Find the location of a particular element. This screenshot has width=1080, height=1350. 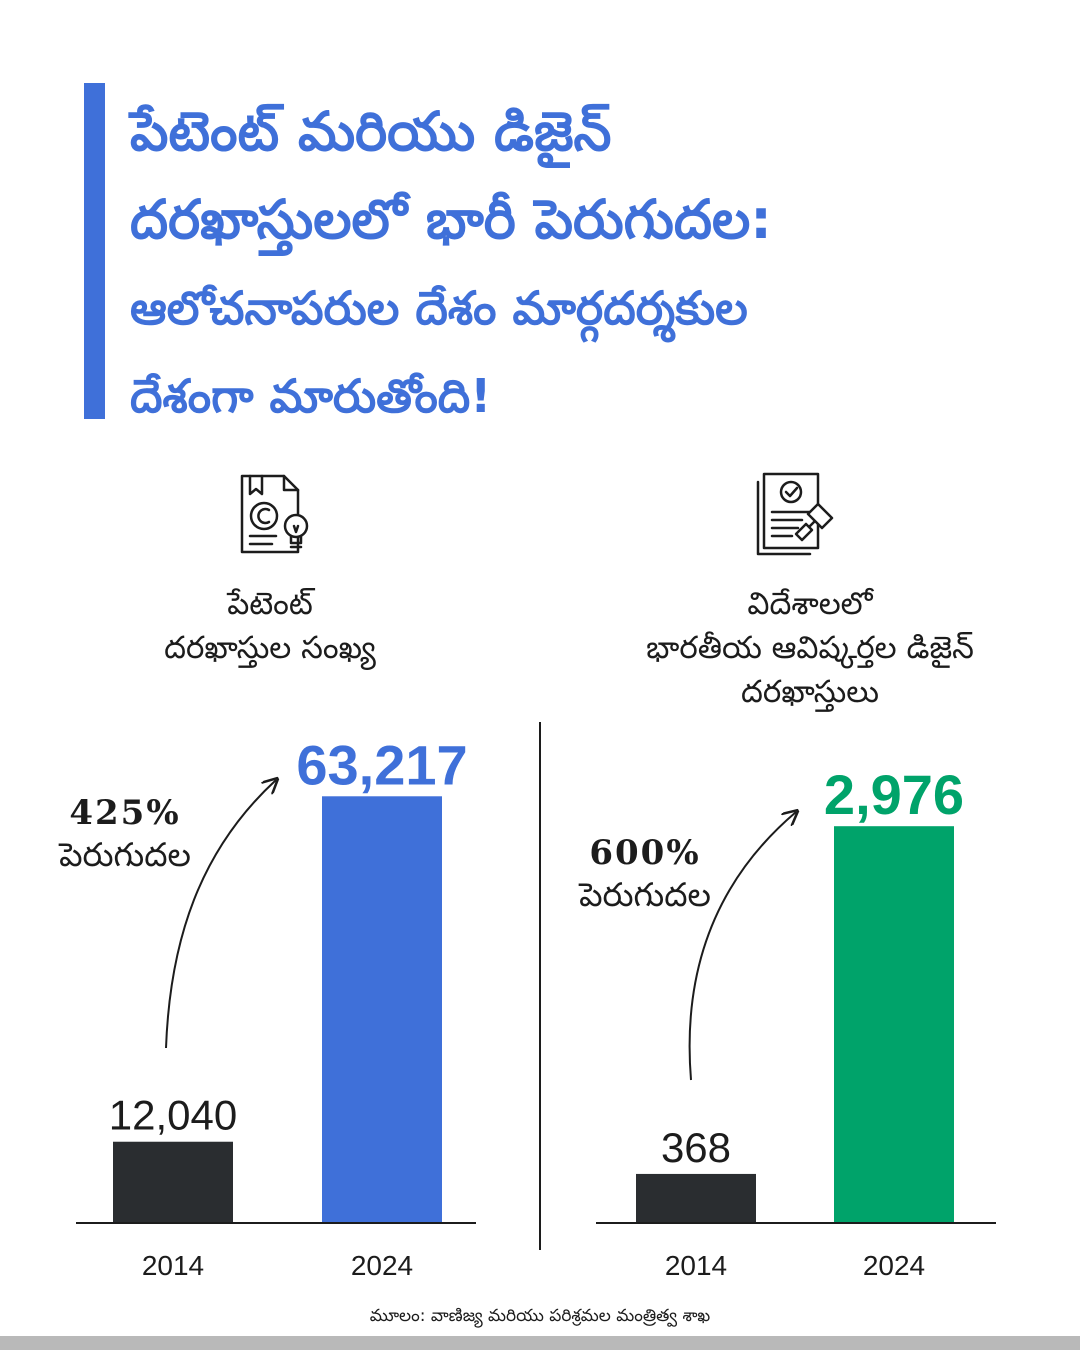

title-line-1: పేటెంట్ మరియు డిజైన్ is located at coordinates (371, 131).